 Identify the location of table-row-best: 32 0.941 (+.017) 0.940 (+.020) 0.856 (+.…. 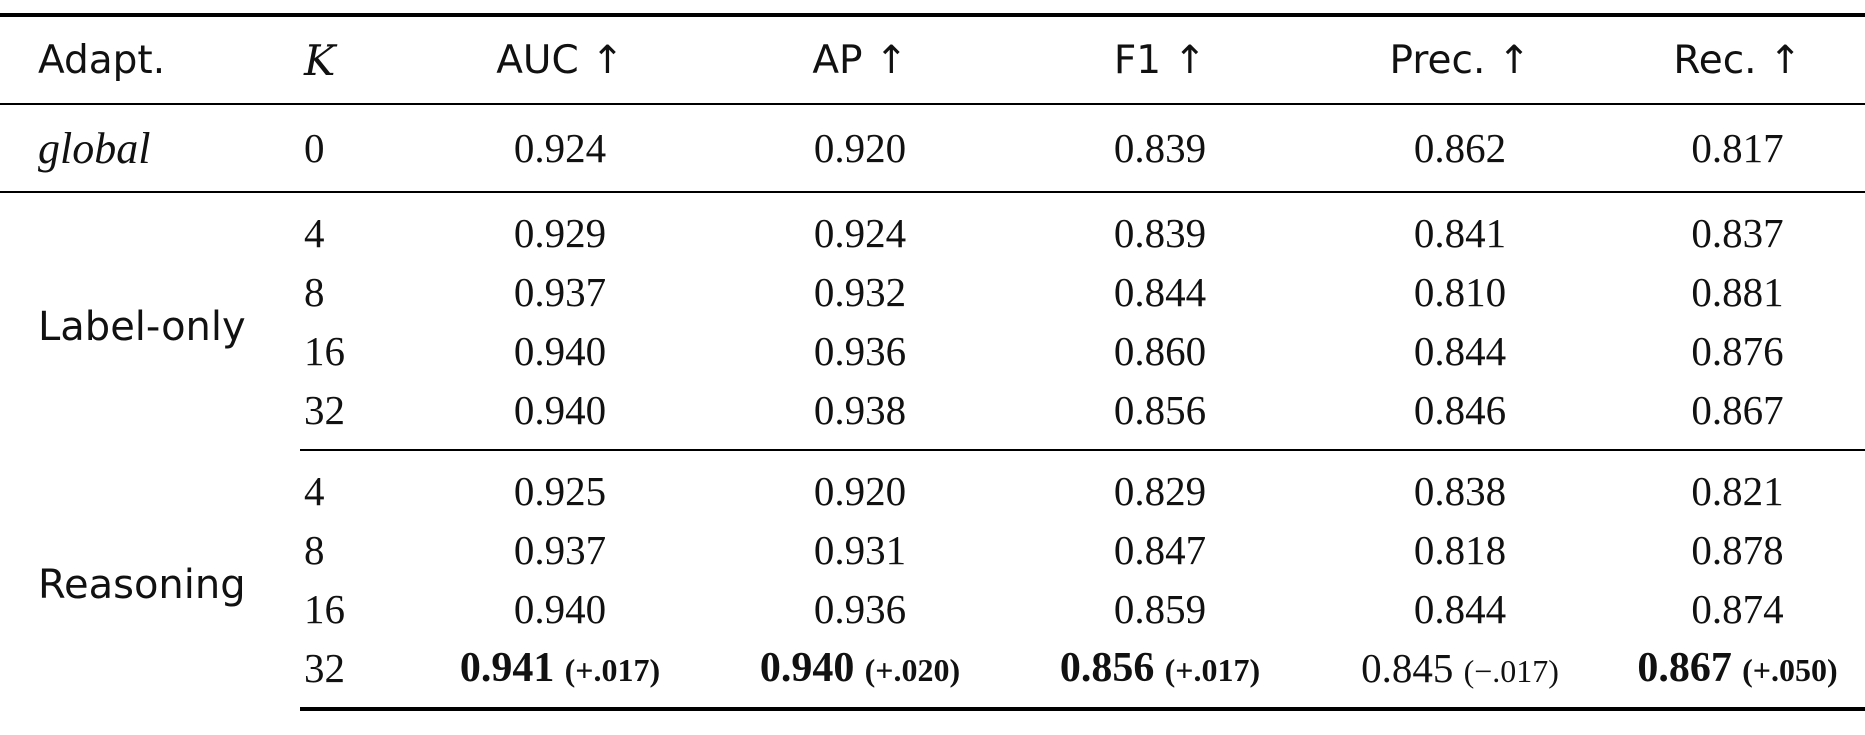
(932, 674).